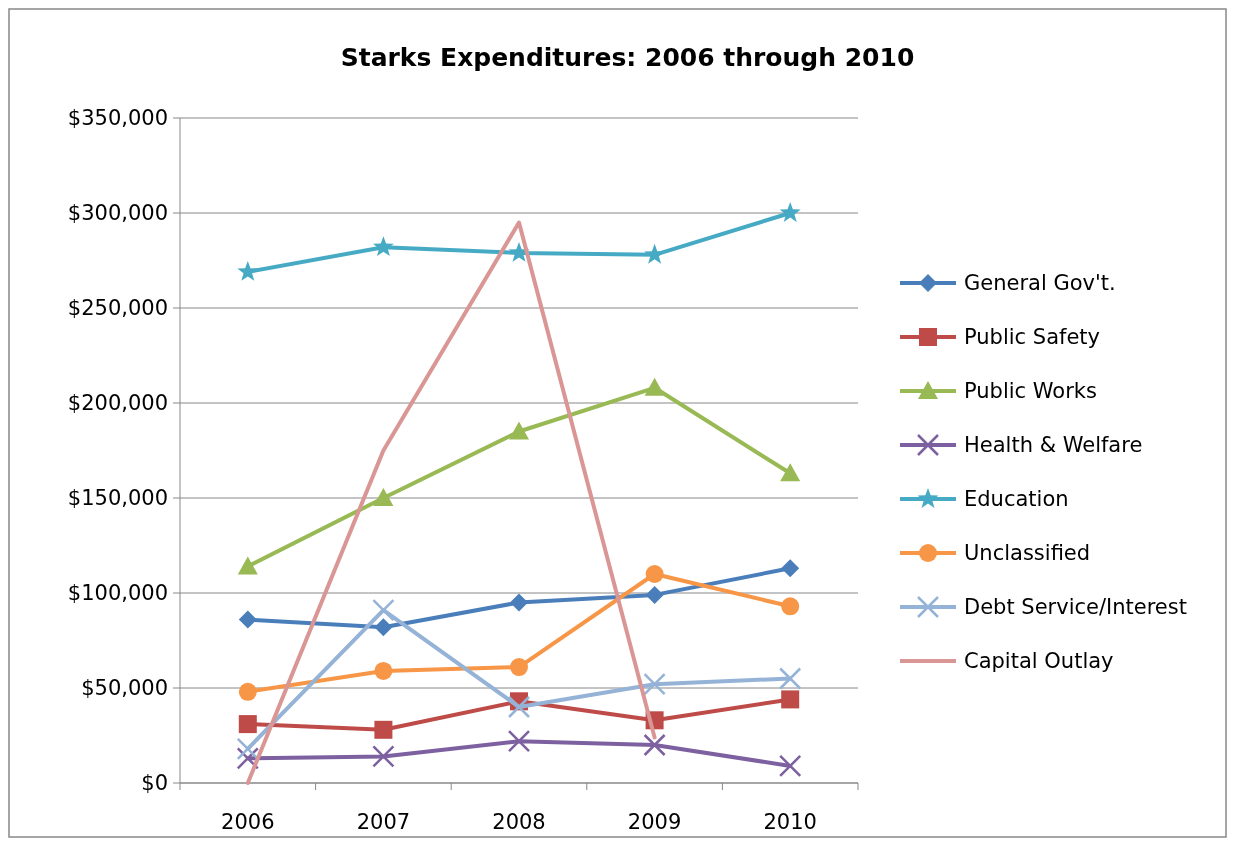 Image resolution: width=1235 pixels, height=846 pixels. I want to click on chart-title: Starks Expenditures: 2006 through 2010, so click(627, 57).